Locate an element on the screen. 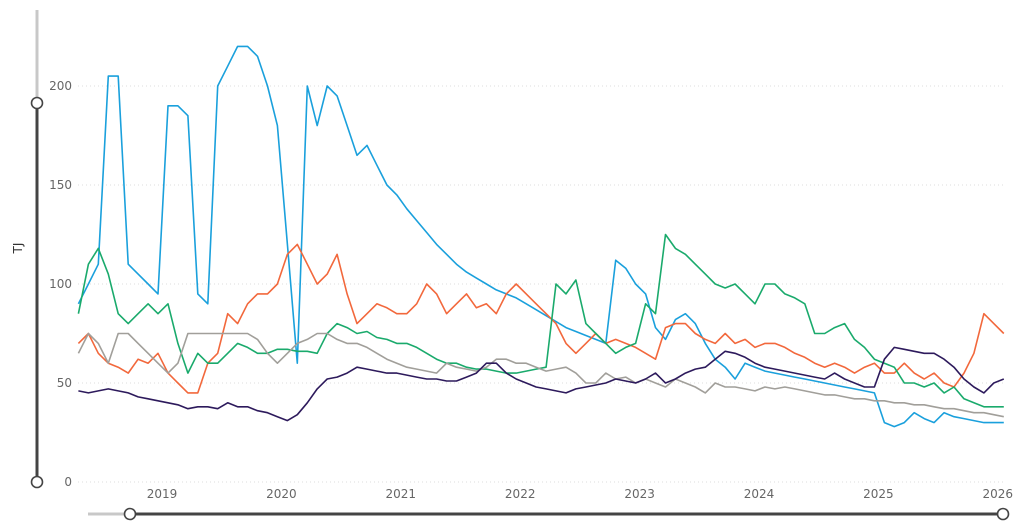 This screenshot has height=522, width=1026. x-tick-label: 2021 is located at coordinates (401, 494).